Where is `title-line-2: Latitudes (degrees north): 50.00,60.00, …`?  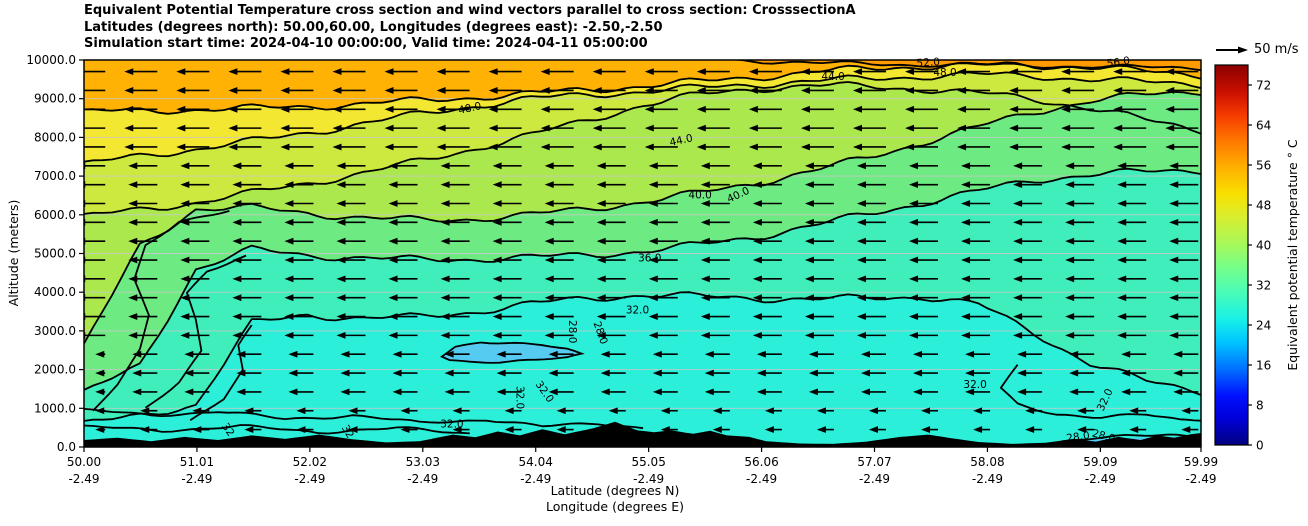 title-line-2: Latitudes (degrees north): 50.00,60.00, … is located at coordinates (373, 27).